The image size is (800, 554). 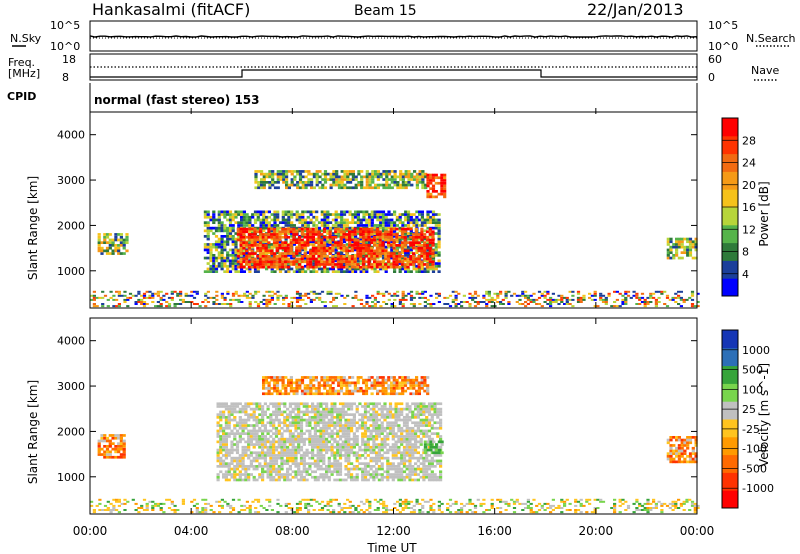 What do you see at coordinates (711, 77) in the screenshot?
I see `nave-tick-bottom: 0` at bounding box center [711, 77].